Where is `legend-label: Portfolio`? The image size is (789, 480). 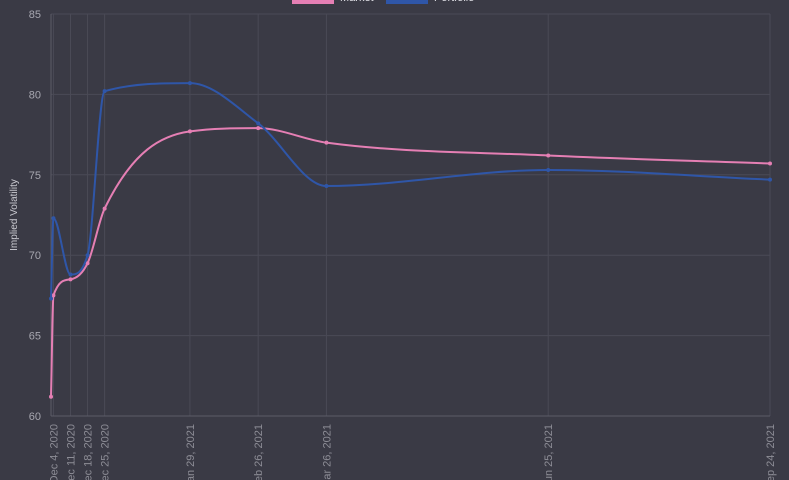 legend-label: Portfolio is located at coordinates (454, 2).